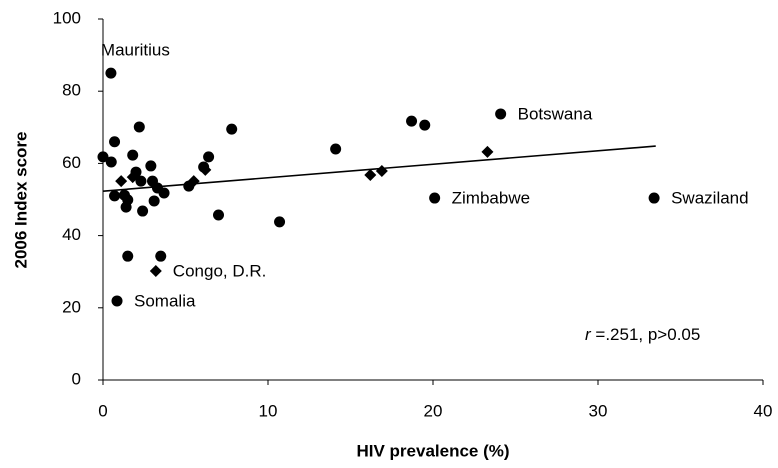  Describe the element at coordinates (165, 300) in the screenshot. I see `point-label: Somalia` at that location.